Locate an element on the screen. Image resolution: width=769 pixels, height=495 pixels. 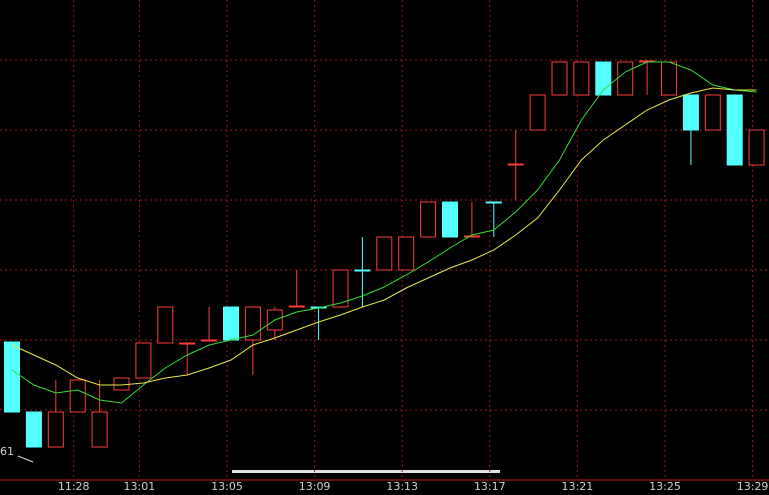
x-tick-label: 13:29 is located at coordinates (753, 486).